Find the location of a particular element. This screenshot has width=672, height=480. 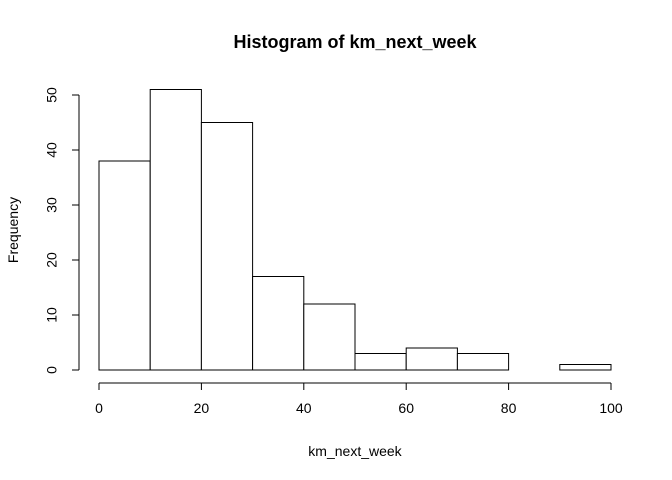

chart-title: Histogram of km_next_week is located at coordinates (355, 42).